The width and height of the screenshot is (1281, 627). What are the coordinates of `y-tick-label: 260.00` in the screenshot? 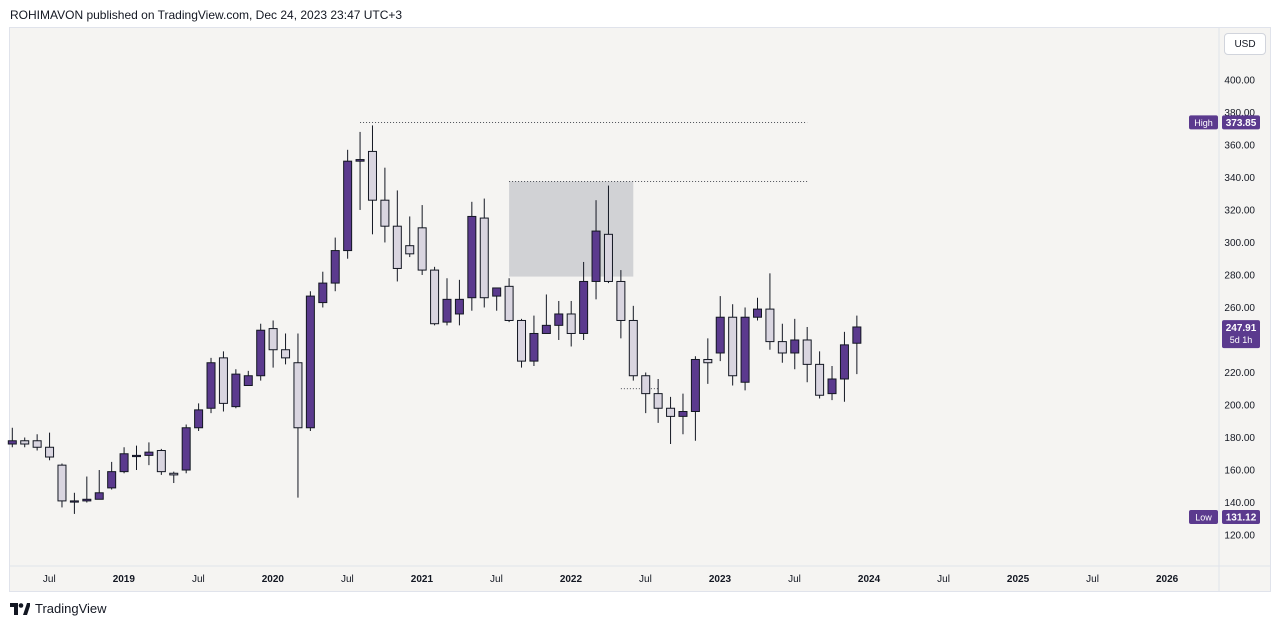 It's located at (1239, 308).